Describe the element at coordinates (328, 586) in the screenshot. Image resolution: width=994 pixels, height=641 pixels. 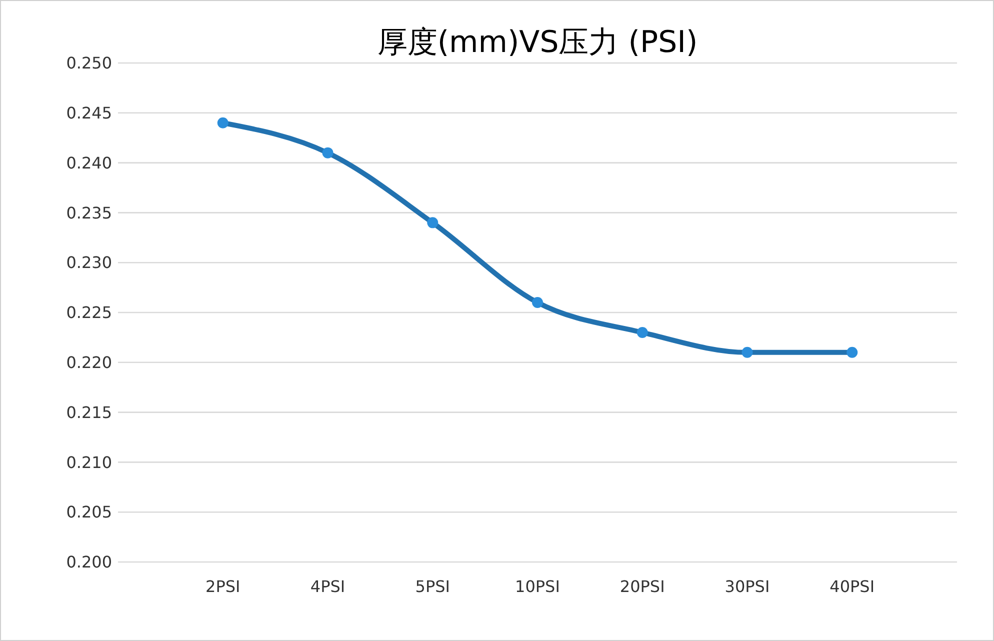
I see `x-tick-label: 4PSI` at that location.